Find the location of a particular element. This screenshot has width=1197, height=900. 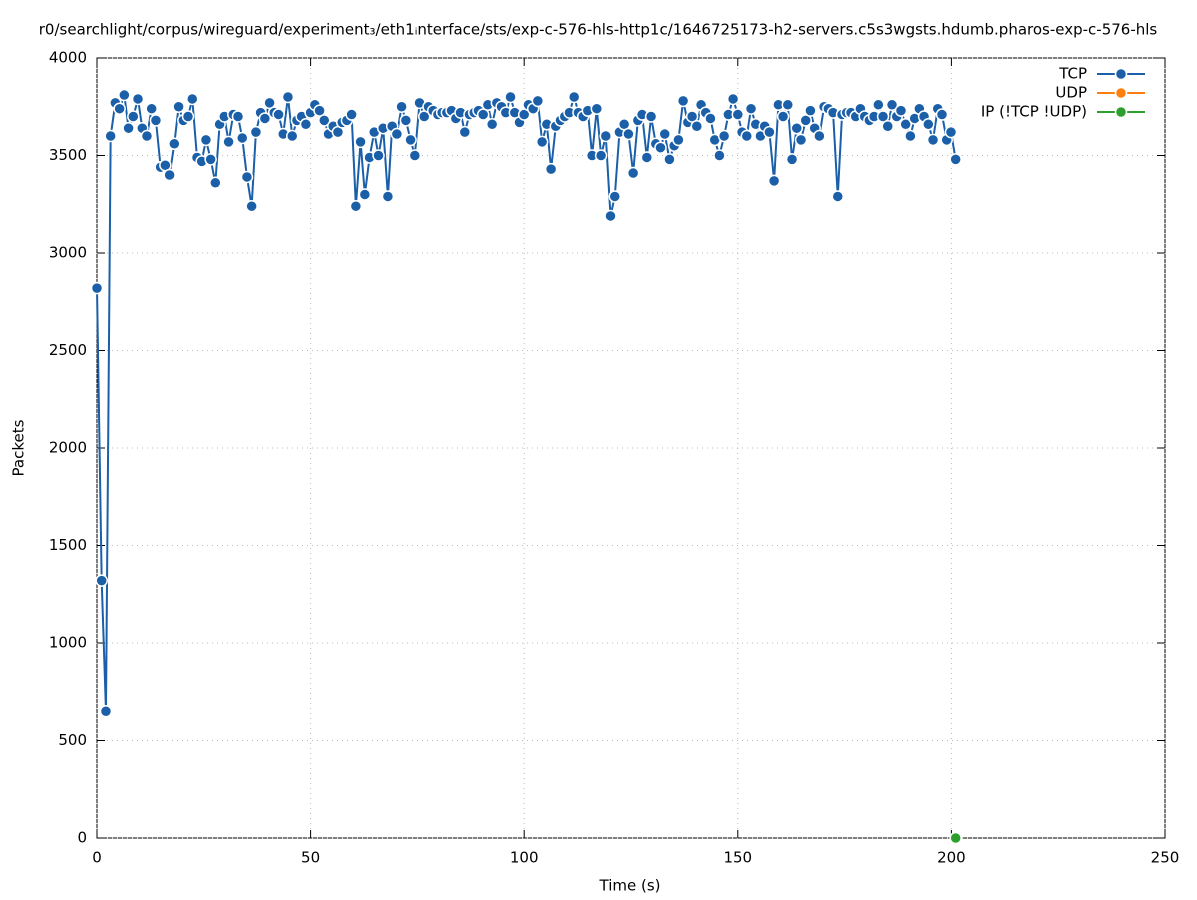

x-tick-label: 200 is located at coordinates (951, 858).